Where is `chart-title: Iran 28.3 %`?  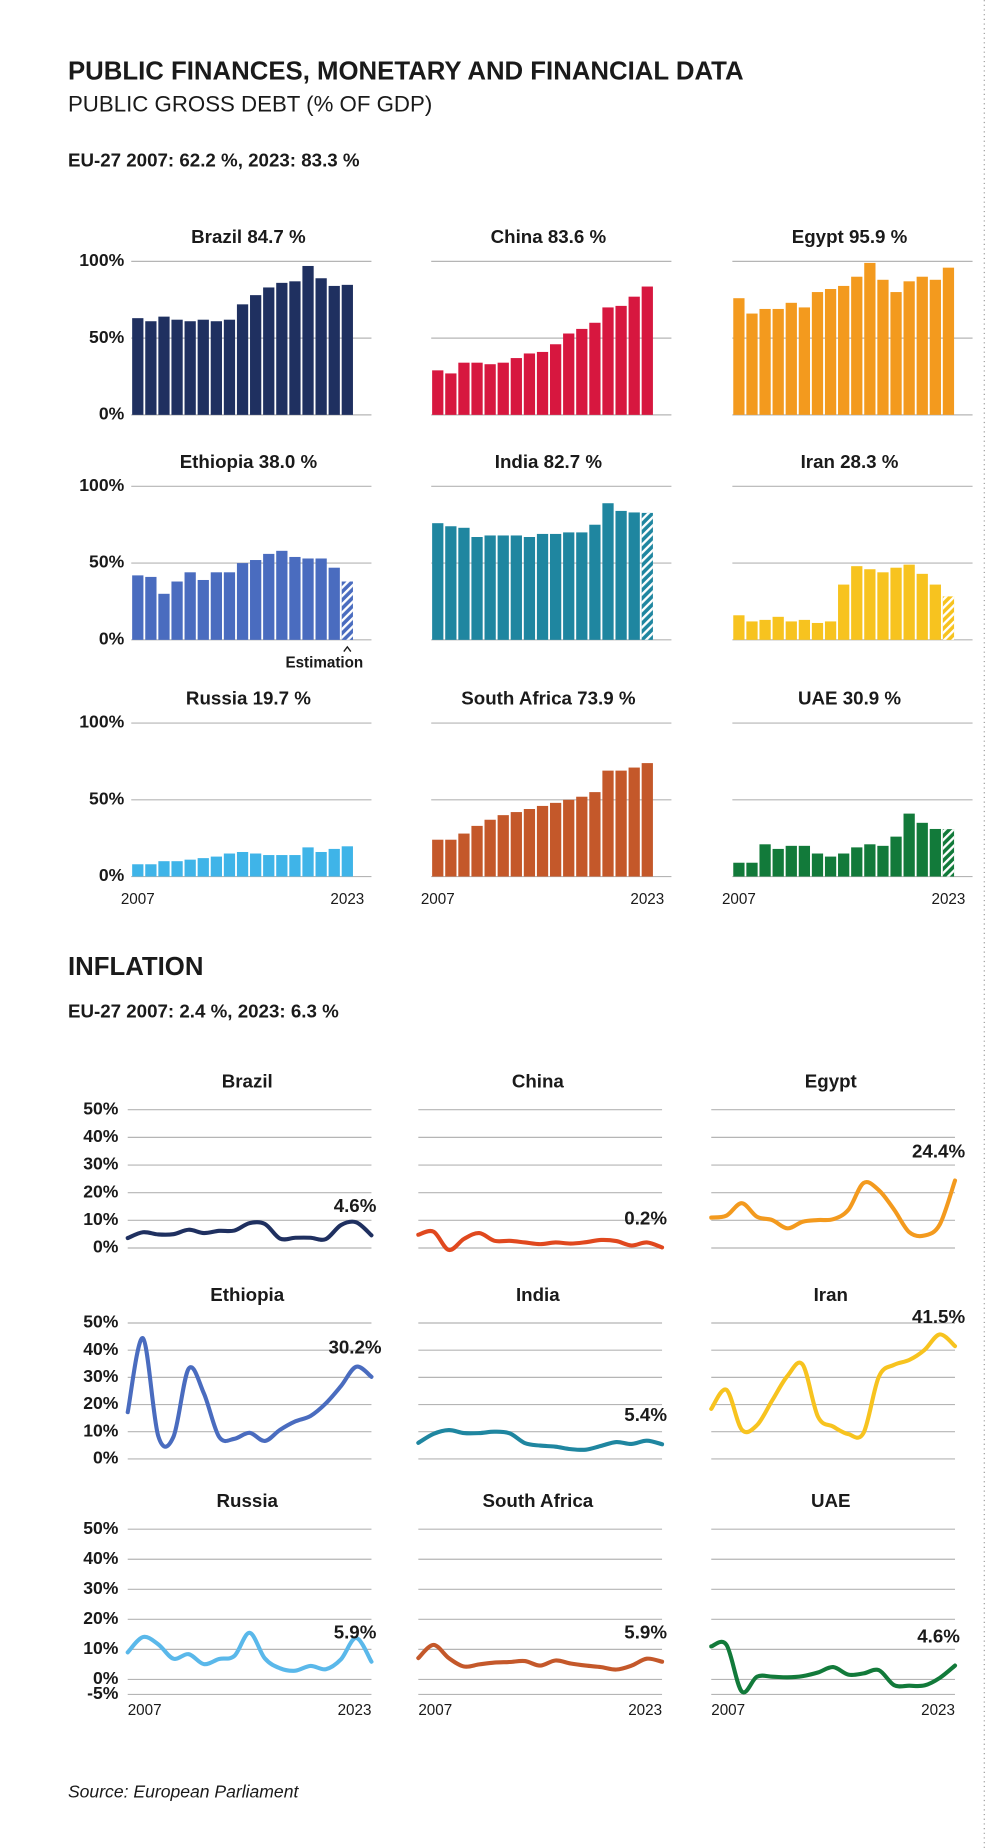
chart-title: Iran 28.3 % is located at coordinates (850, 461).